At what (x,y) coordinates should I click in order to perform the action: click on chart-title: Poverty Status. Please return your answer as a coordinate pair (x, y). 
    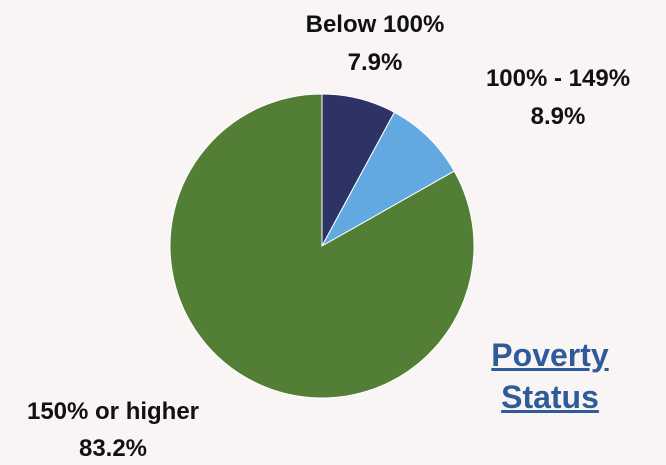
    Looking at the image, I should click on (550, 376).